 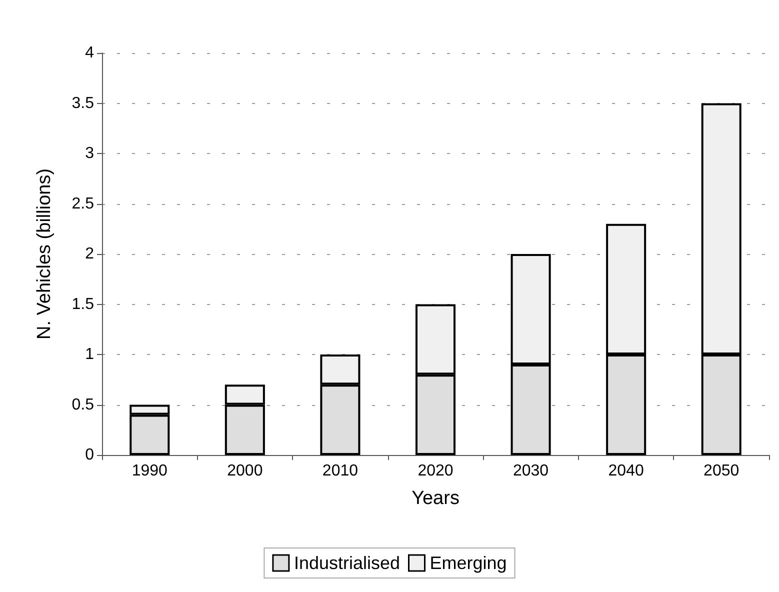 What do you see at coordinates (89, 53) in the screenshot?
I see `y-tick-label: 4` at bounding box center [89, 53].